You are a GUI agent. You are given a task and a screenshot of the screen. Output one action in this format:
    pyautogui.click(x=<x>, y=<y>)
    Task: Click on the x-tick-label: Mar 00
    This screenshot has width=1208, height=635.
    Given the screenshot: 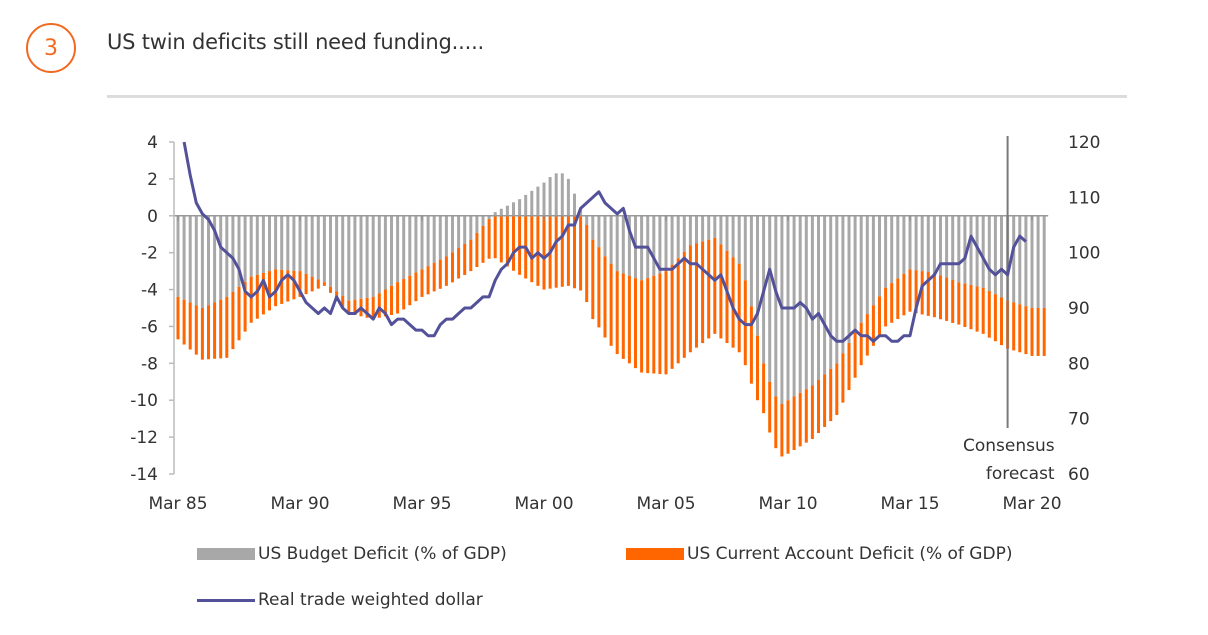 What is the action you would take?
    pyautogui.click(x=543, y=504)
    